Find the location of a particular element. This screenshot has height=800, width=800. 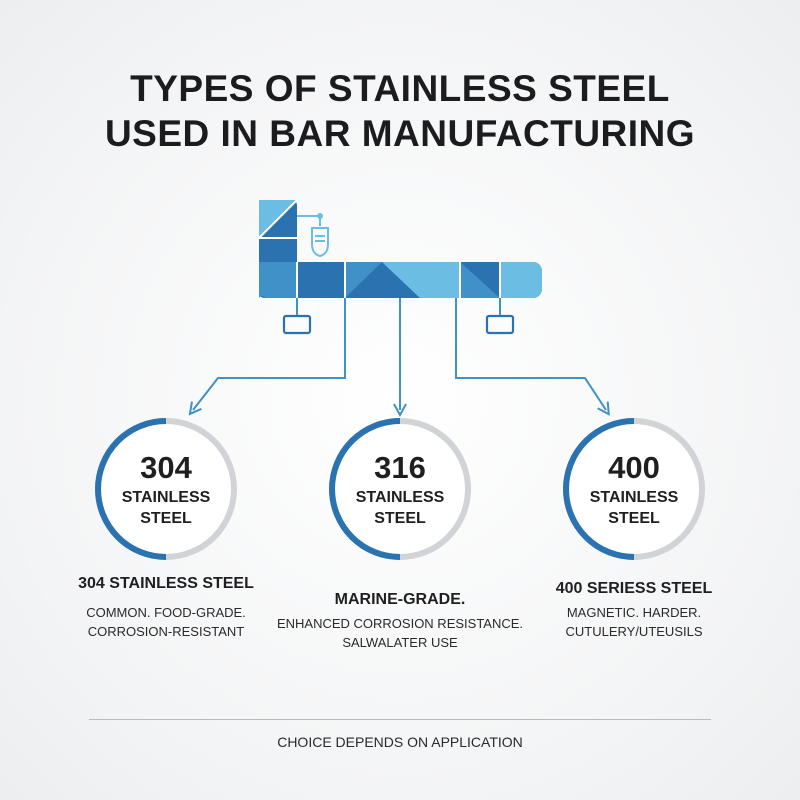

grade-number-400: 400 is located at coordinates (634, 467).